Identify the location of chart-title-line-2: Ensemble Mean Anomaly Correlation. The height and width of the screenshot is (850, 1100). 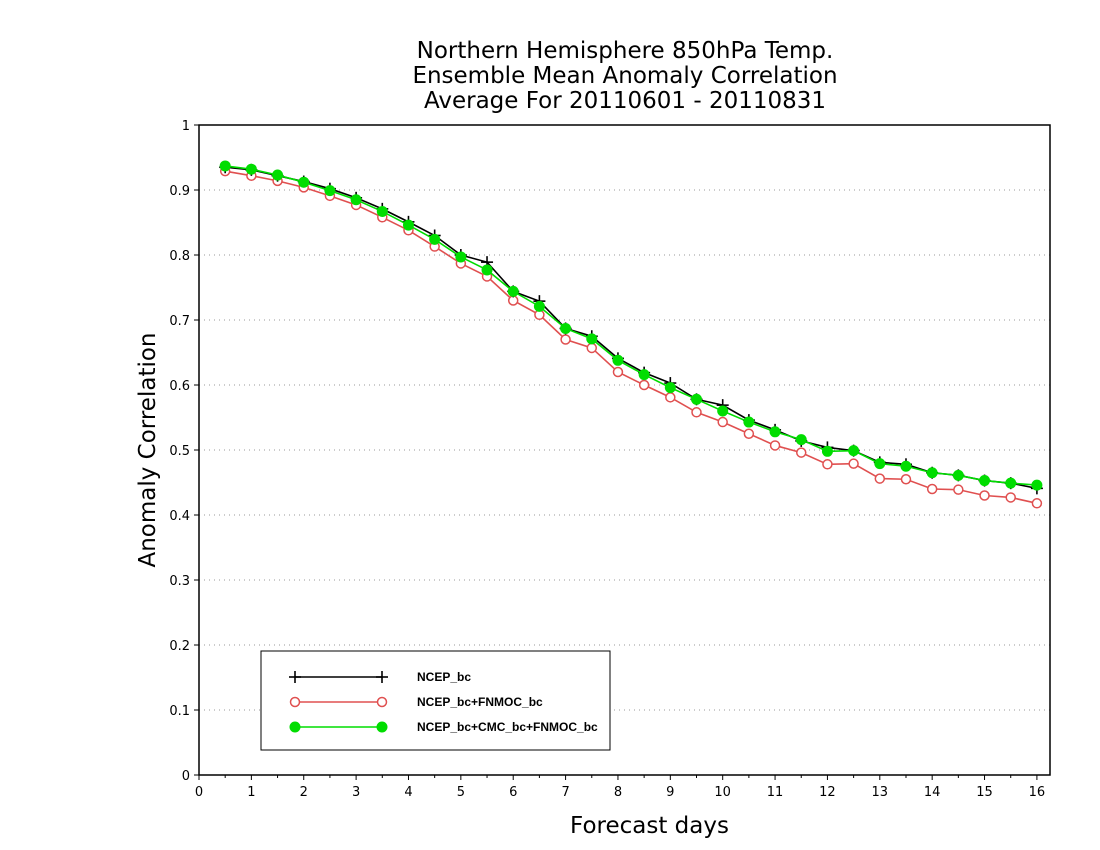
(625, 76).